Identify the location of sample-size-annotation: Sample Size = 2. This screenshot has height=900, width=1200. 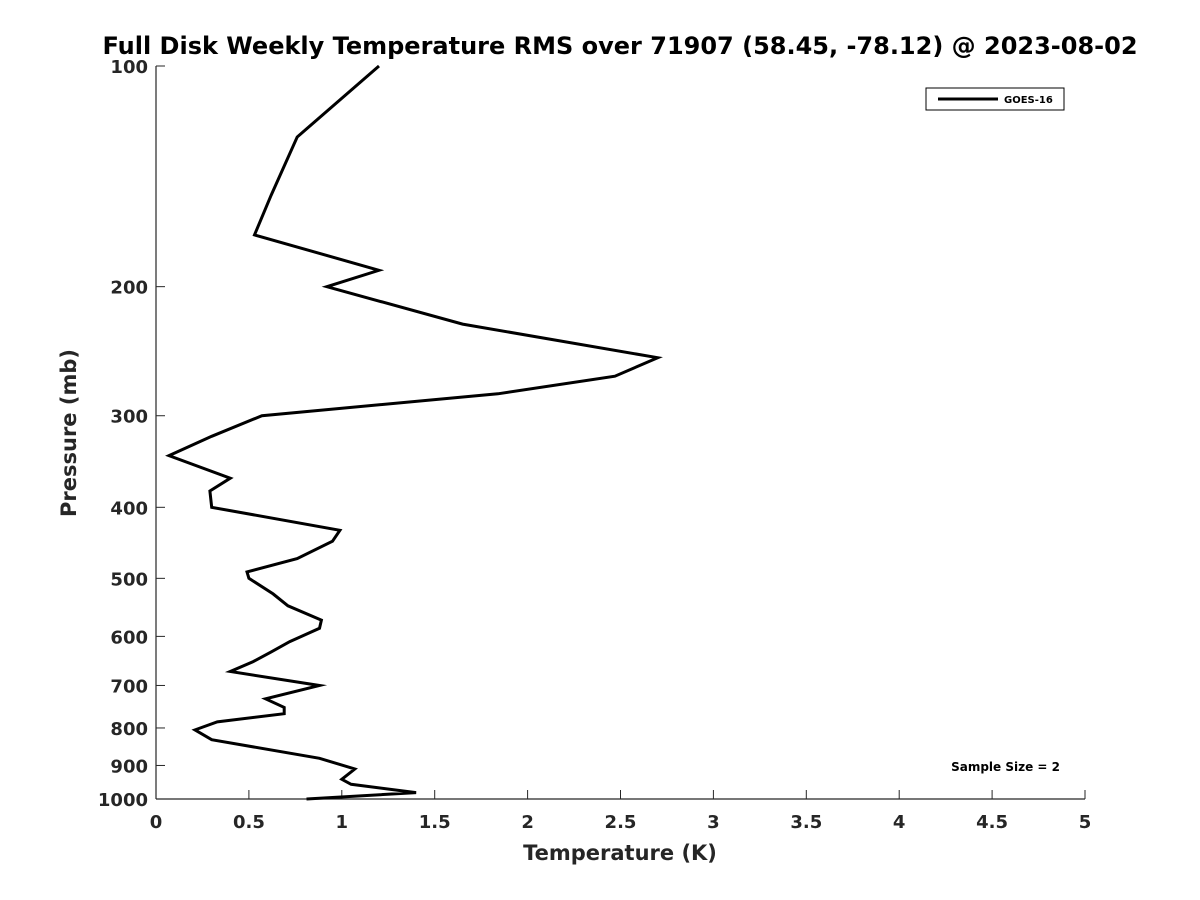
(1005, 767).